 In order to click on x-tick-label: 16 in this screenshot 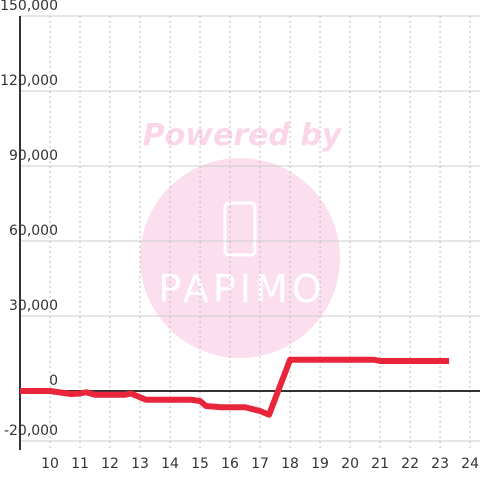, I will do `click(230, 464)`.